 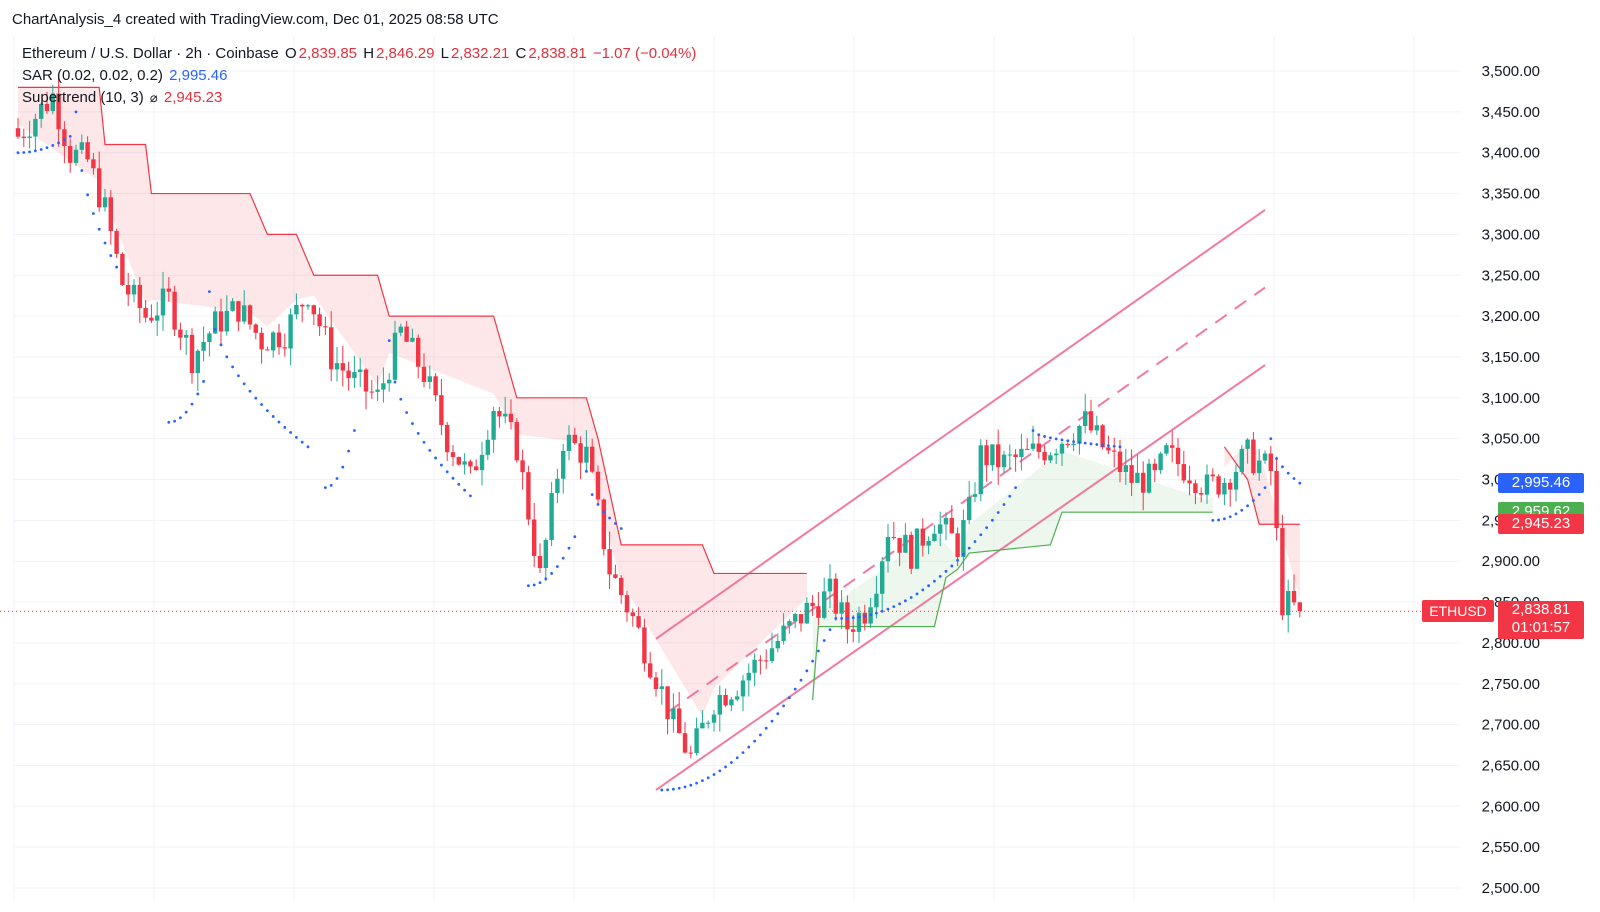 I want to click on sar-price-tag: 2,995.46, so click(x=1541, y=483).